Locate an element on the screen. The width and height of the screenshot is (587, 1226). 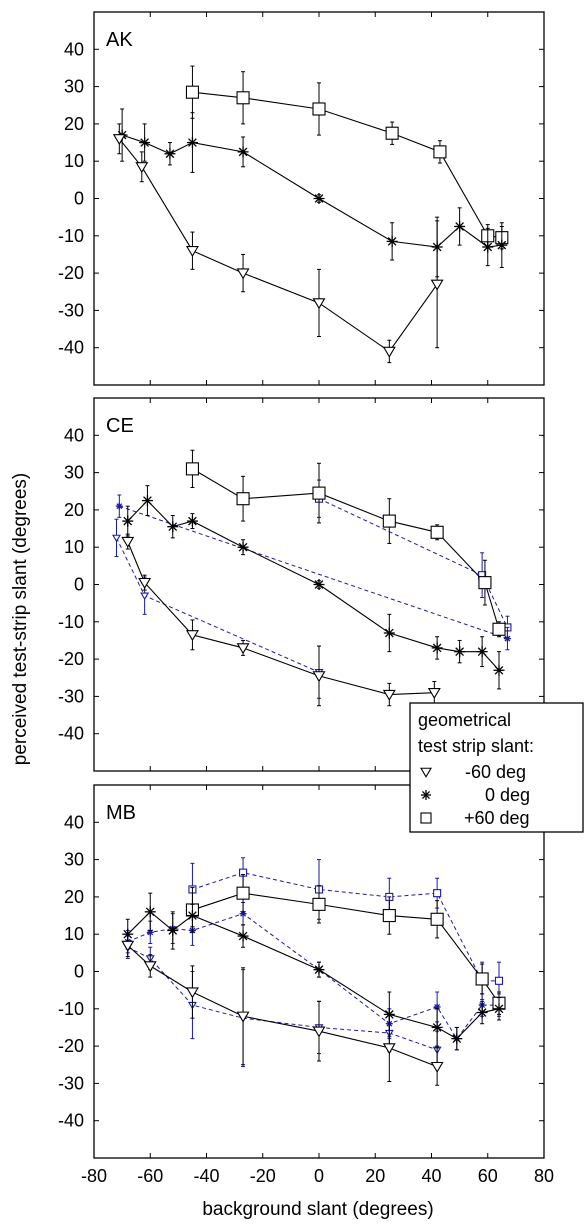
series-triangle-down-solid is located at coordinates (282, 1009).